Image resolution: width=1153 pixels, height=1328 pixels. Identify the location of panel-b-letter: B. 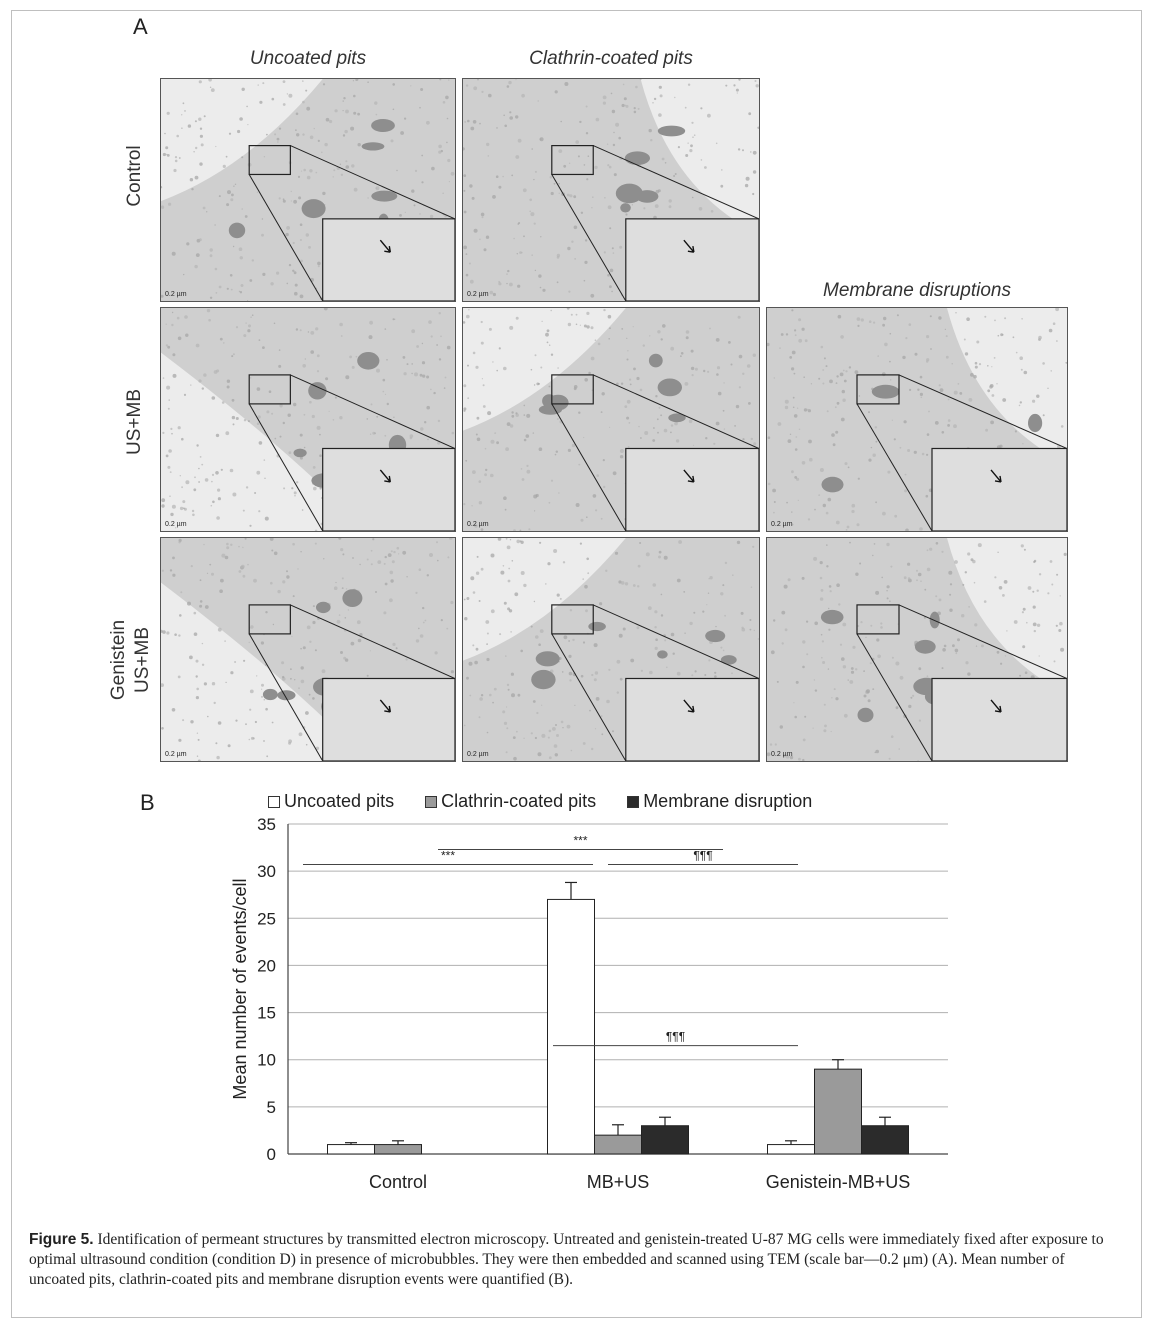
(147, 802).